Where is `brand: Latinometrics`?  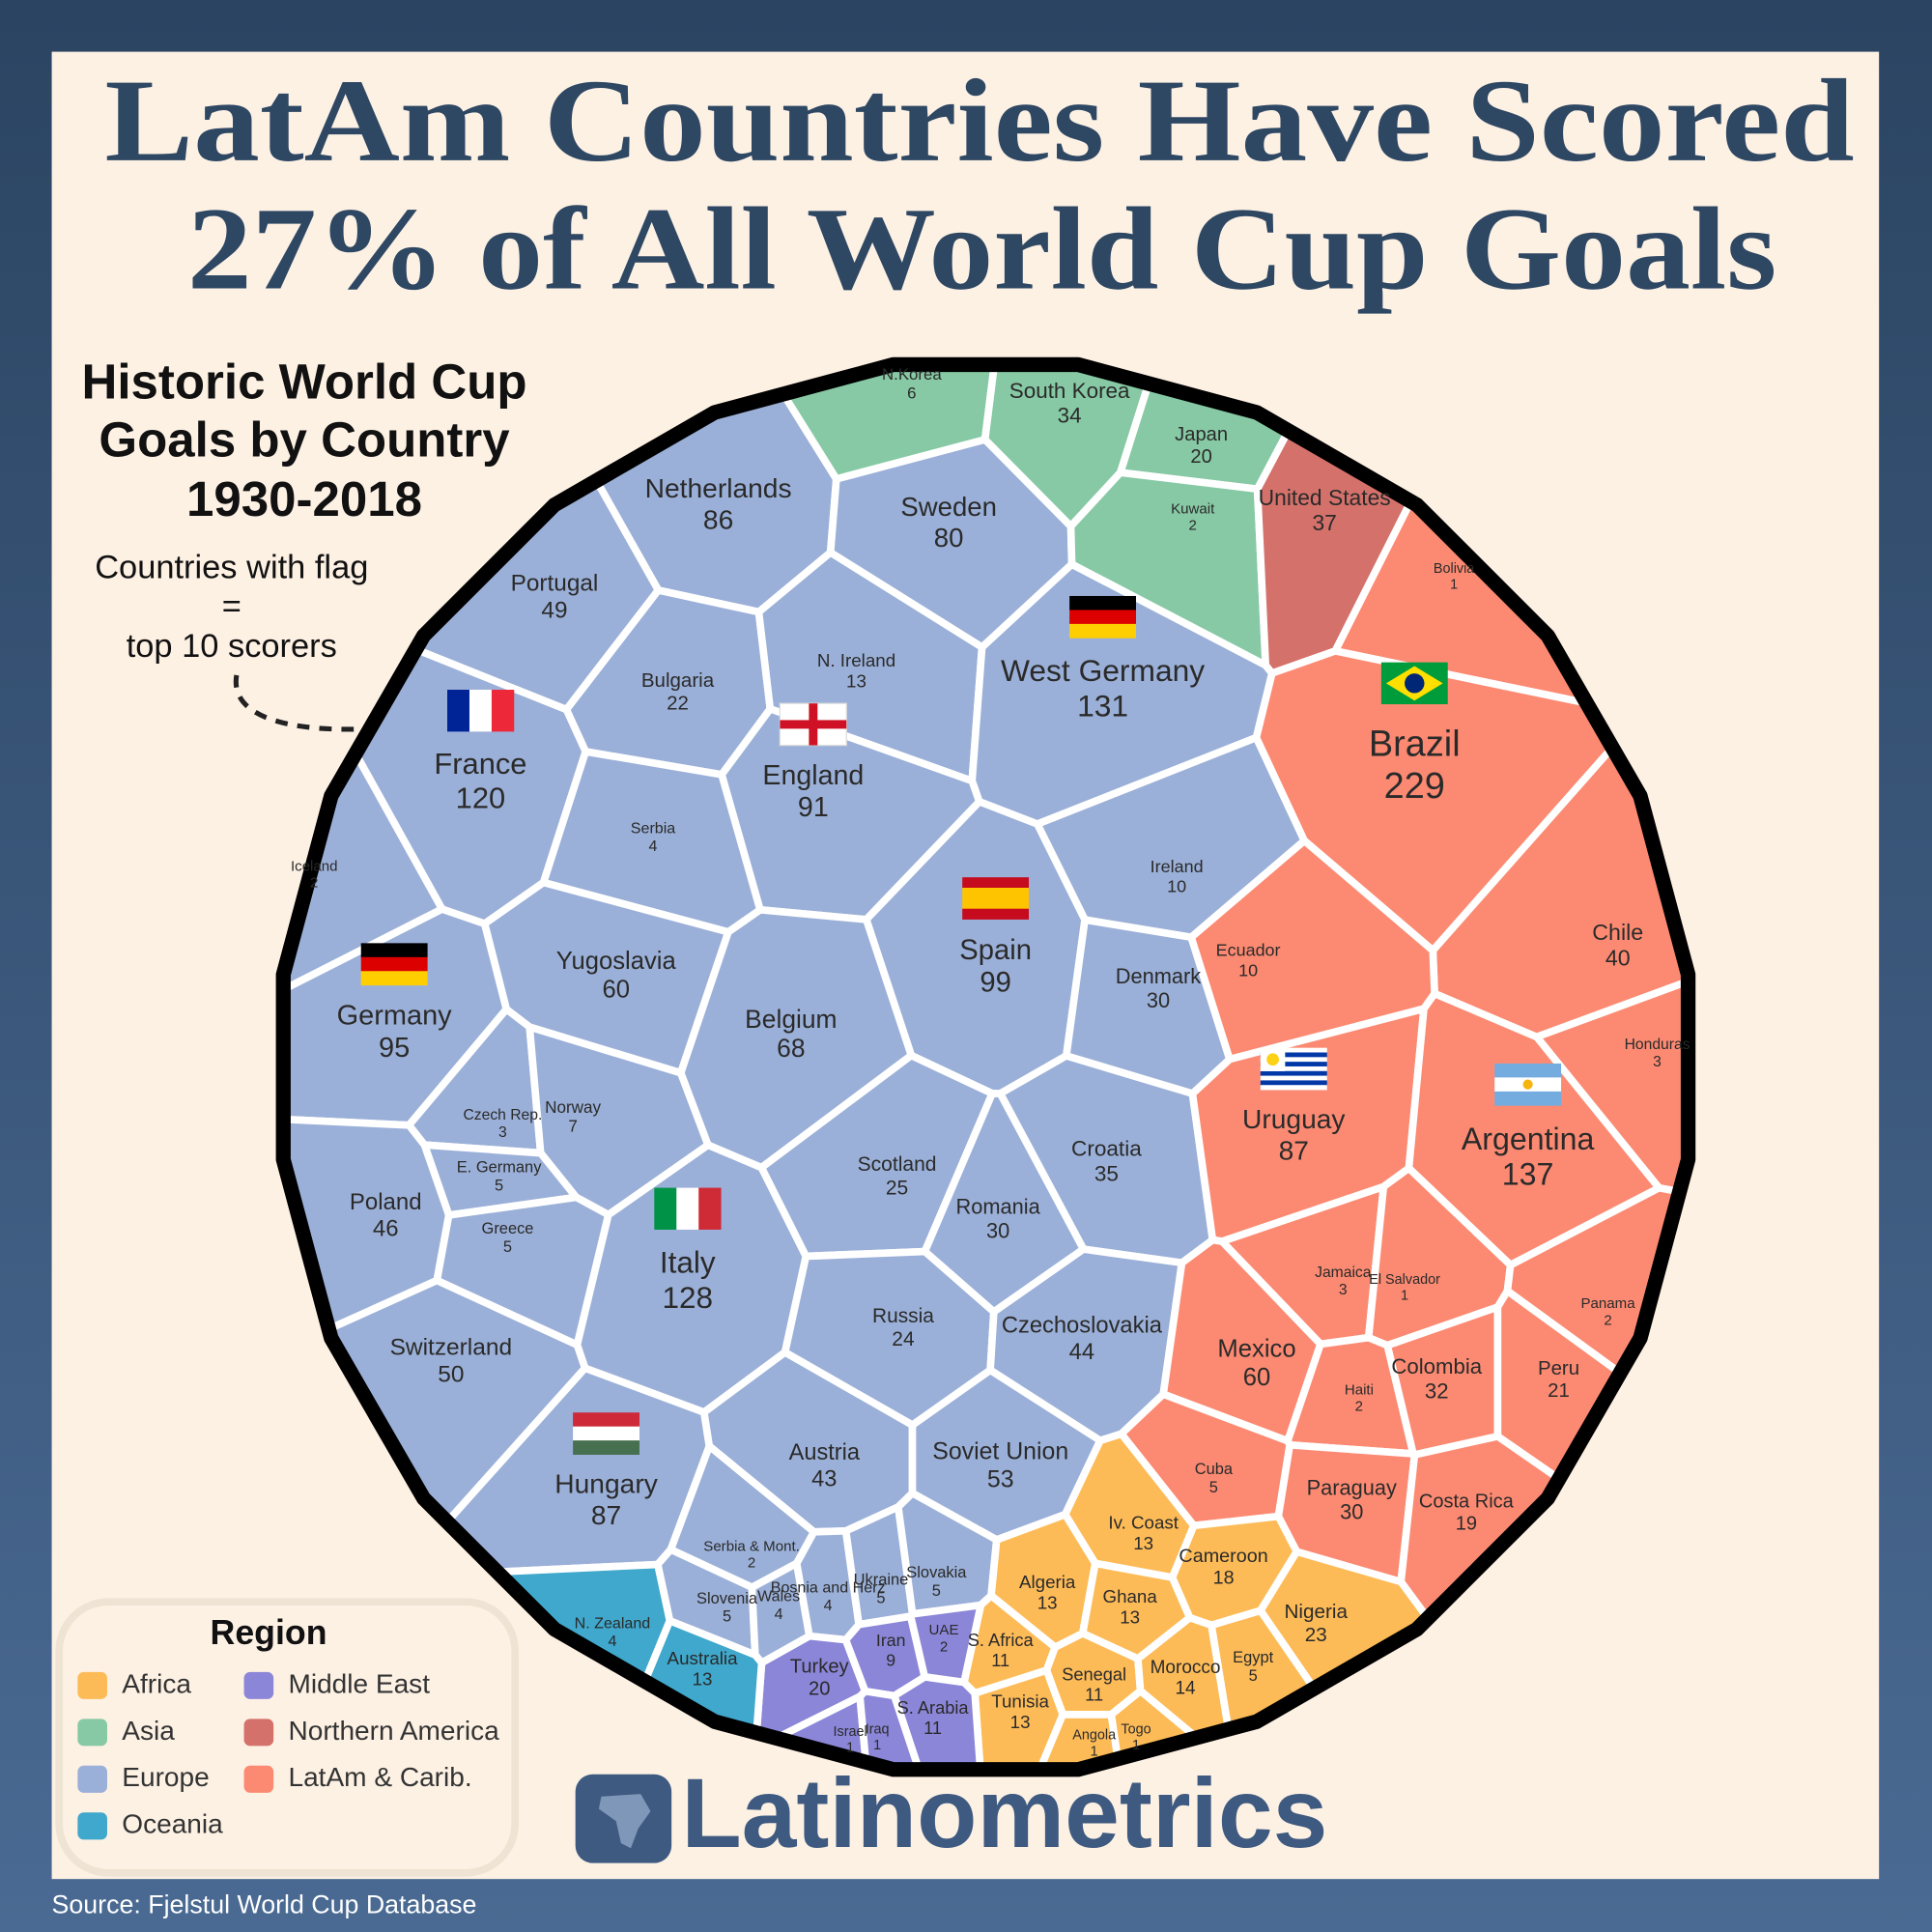 brand: Latinometrics is located at coordinates (1004, 1813).